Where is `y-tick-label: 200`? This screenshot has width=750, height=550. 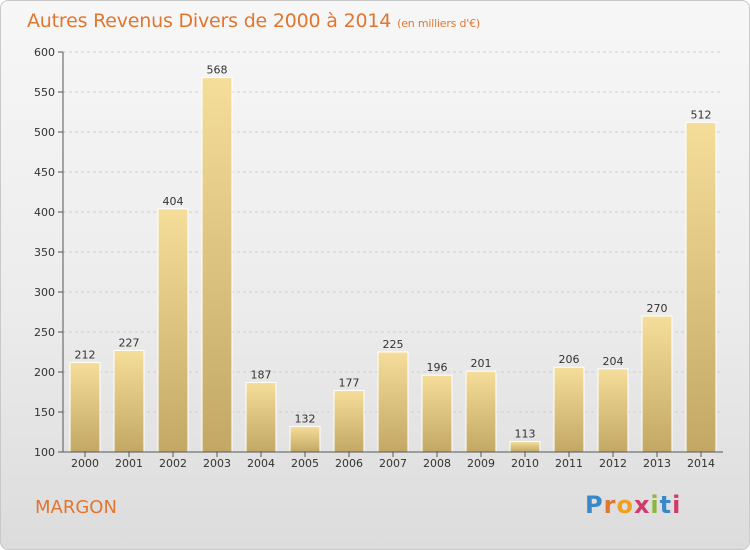 y-tick-label: 200 is located at coordinates (44, 372).